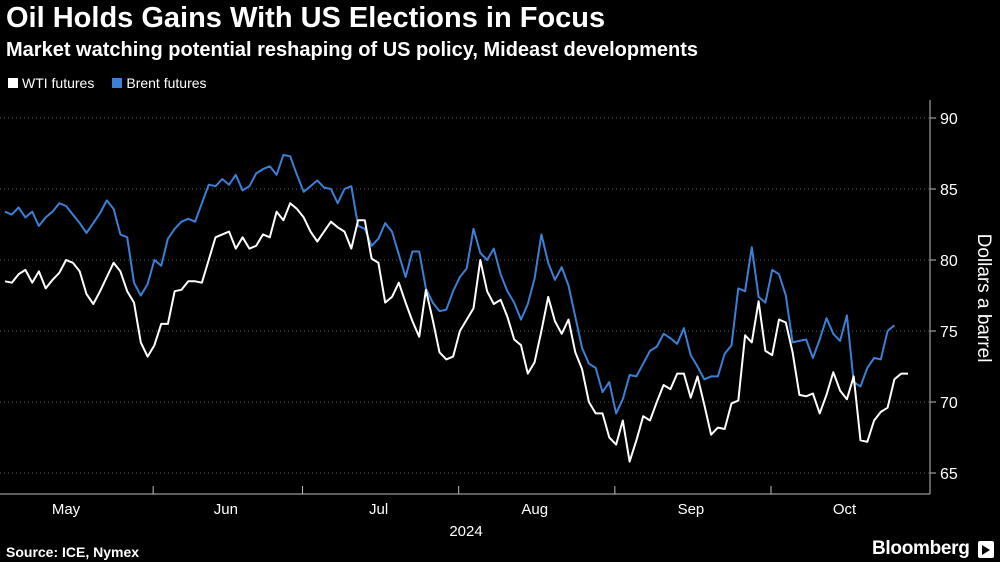 The height and width of the screenshot is (562, 1000). What do you see at coordinates (66, 509) in the screenshot?
I see `x-tick-label-may: May` at bounding box center [66, 509].